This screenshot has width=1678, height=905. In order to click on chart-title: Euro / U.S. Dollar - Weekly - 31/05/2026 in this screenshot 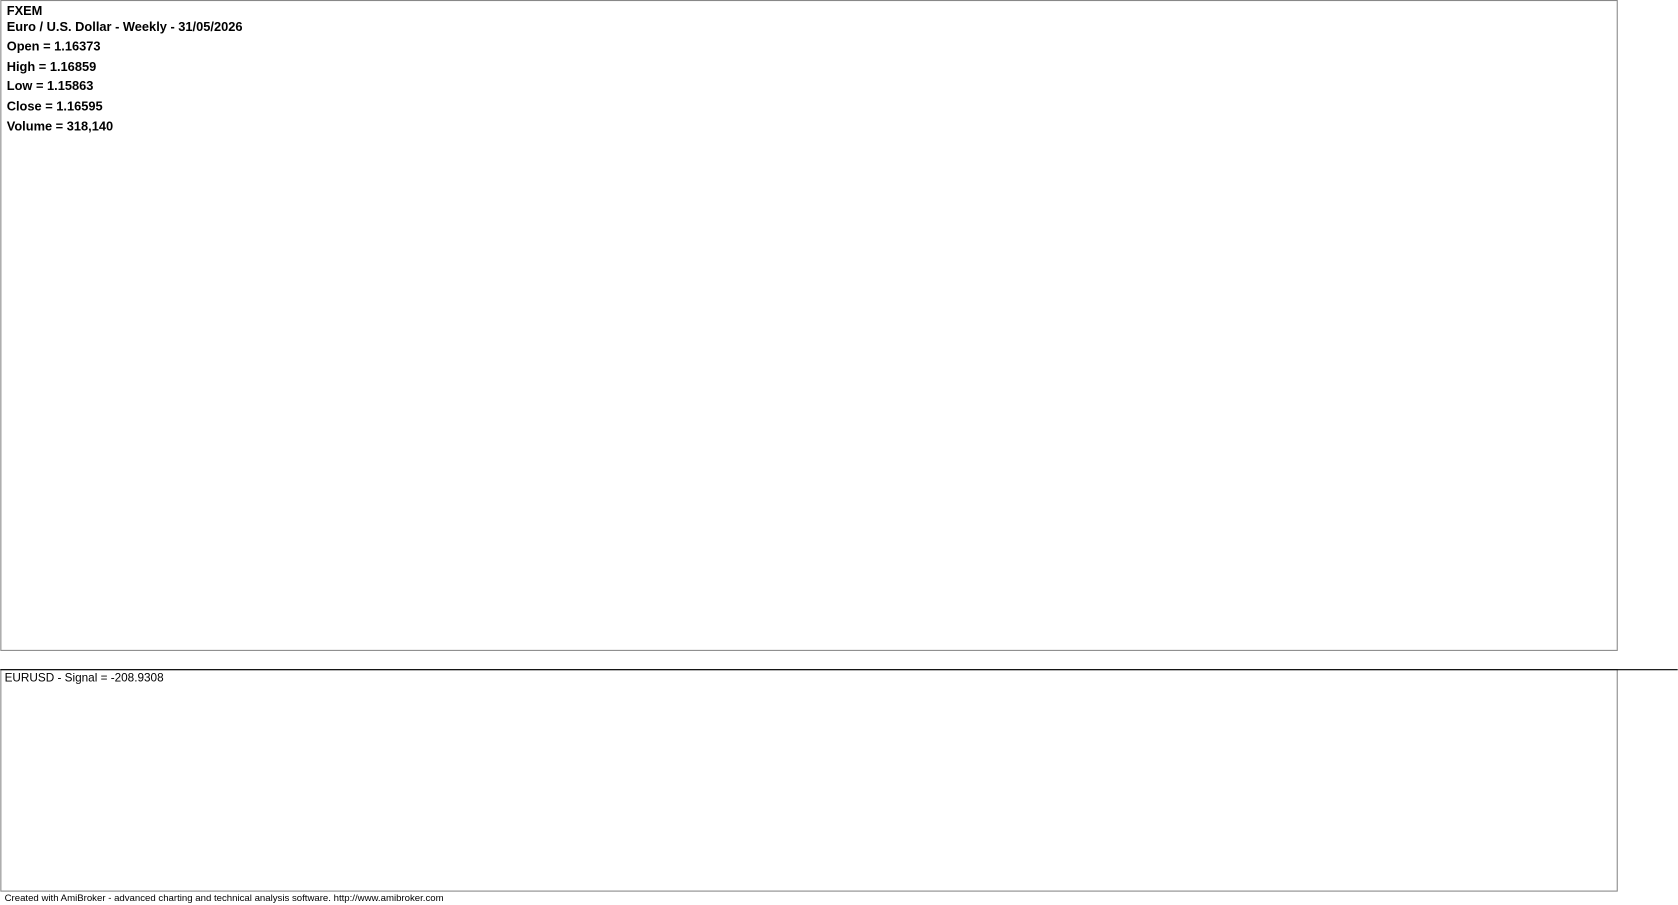, I will do `click(125, 26)`.